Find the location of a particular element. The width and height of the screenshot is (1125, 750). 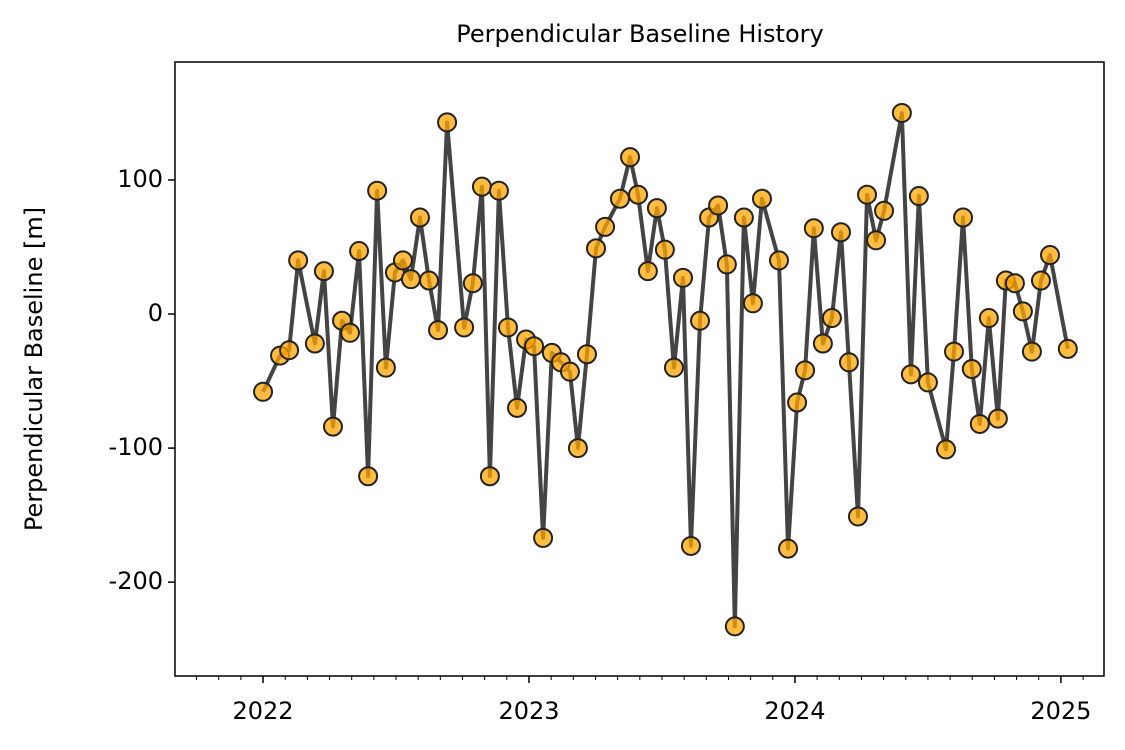

y-tick-label: -100 is located at coordinates (136, 447).